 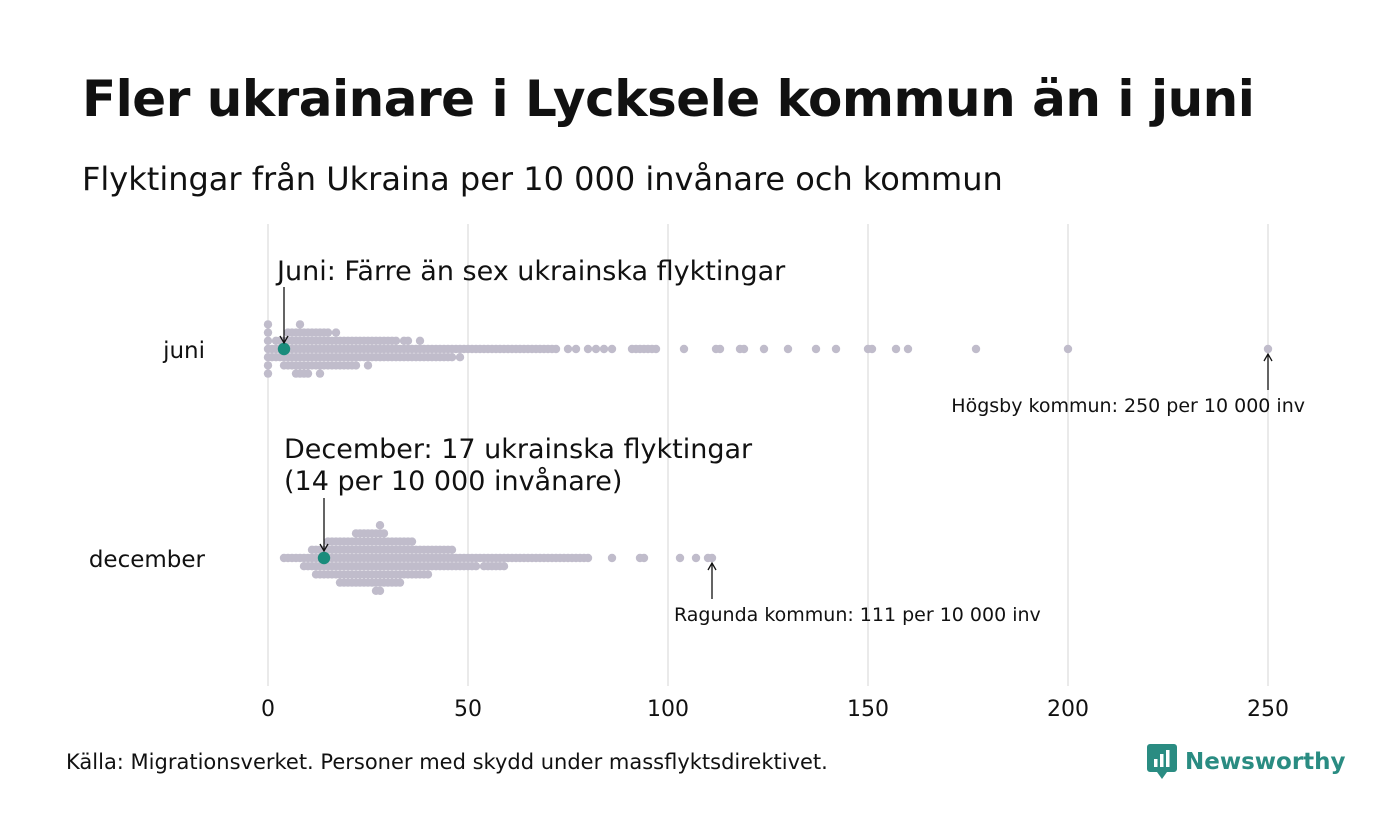 I want to click on annotation-juni: Juni: Färre än sex ukrainska flyktingar, so click(x=530, y=271).